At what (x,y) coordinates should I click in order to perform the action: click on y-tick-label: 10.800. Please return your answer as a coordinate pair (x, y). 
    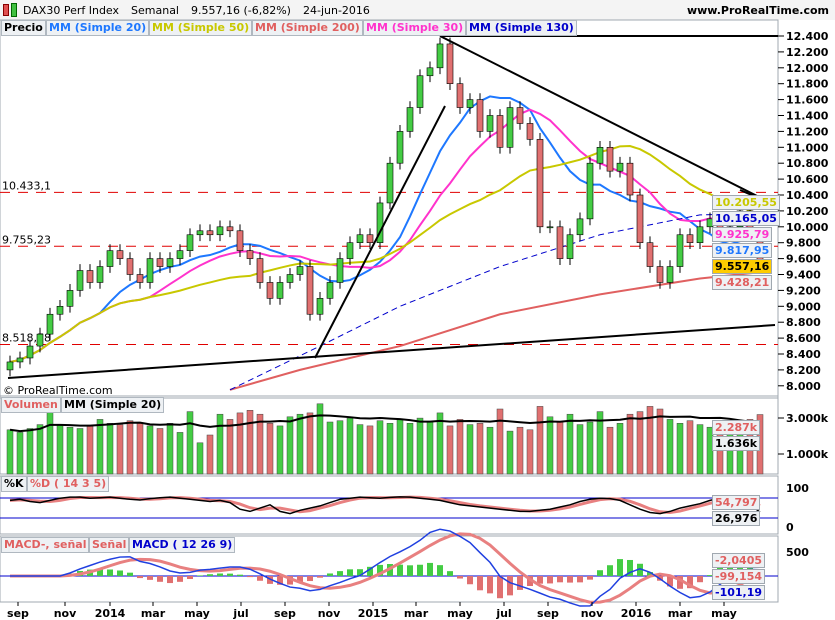
    Looking at the image, I should click on (807, 163).